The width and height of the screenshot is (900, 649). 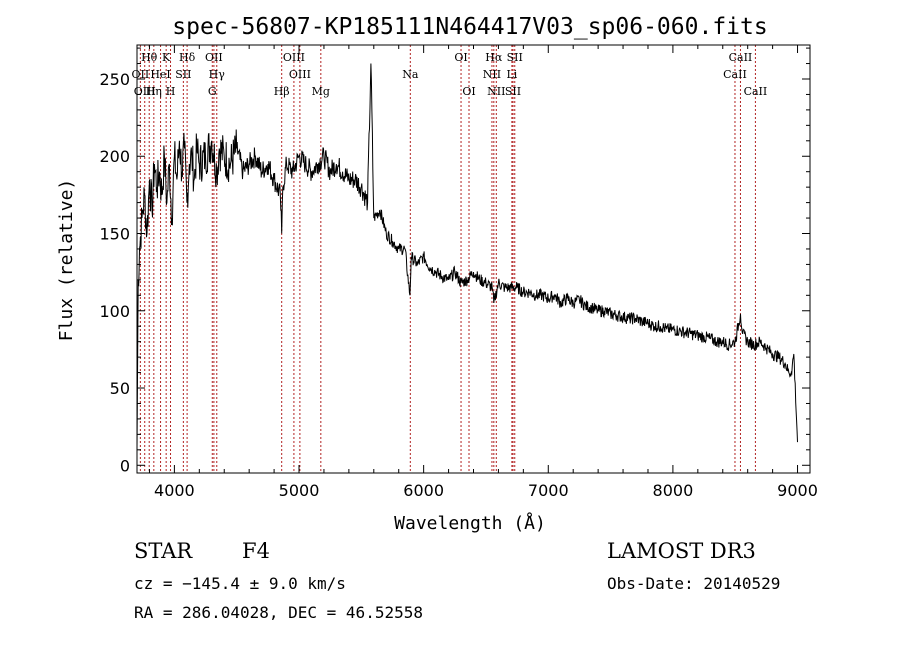 I want to click on sky-coordinates: RA = 286.04028, DEC = 46.52558, so click(x=278, y=612).